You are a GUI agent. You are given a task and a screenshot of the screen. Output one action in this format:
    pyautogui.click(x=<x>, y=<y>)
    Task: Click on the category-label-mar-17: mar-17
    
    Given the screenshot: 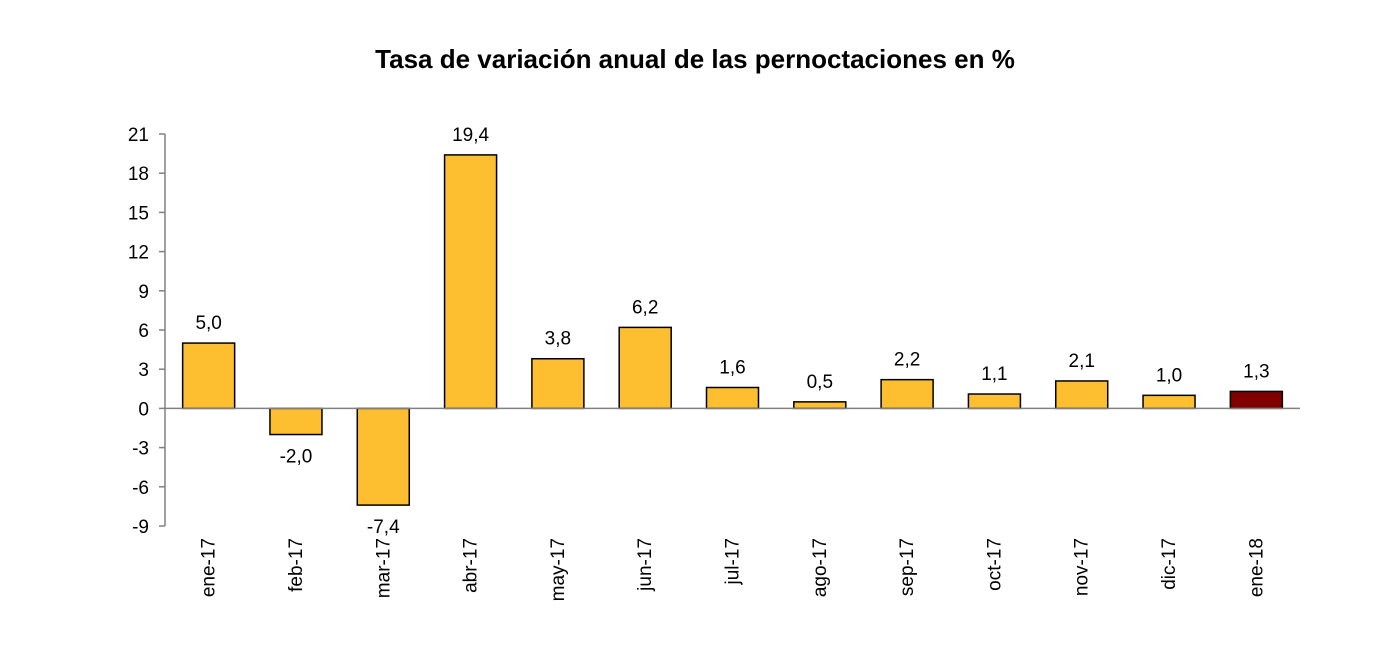 What is the action you would take?
    pyautogui.click(x=383, y=568)
    